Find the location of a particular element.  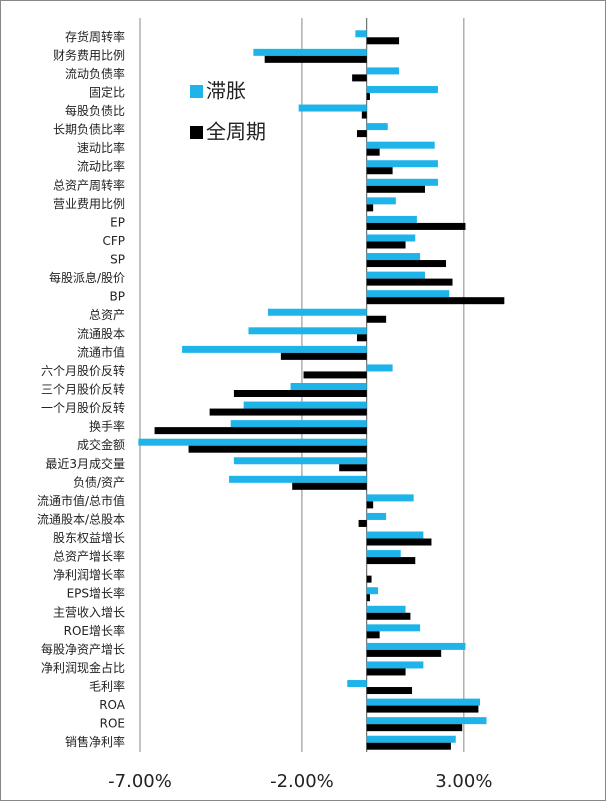

y-tick-label: 股东权益增长 is located at coordinates (89, 538).